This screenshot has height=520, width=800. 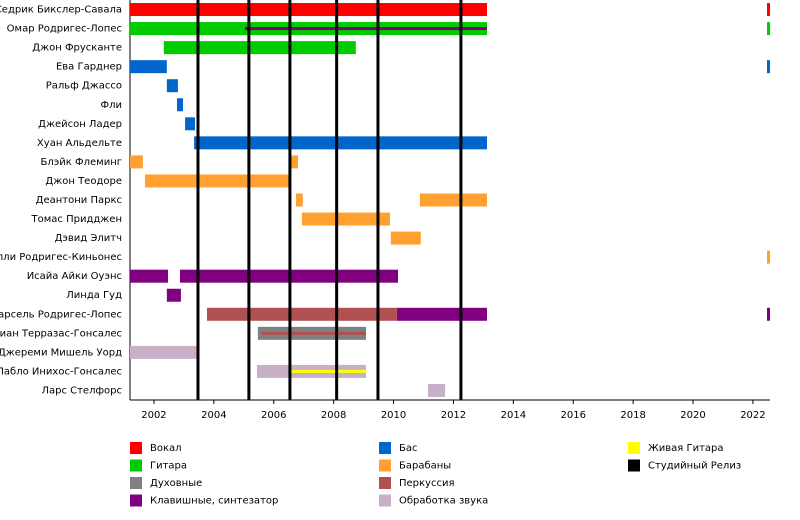 I want to click on row-label: Пабло Инихос-Гонсалес, so click(x=61, y=371).